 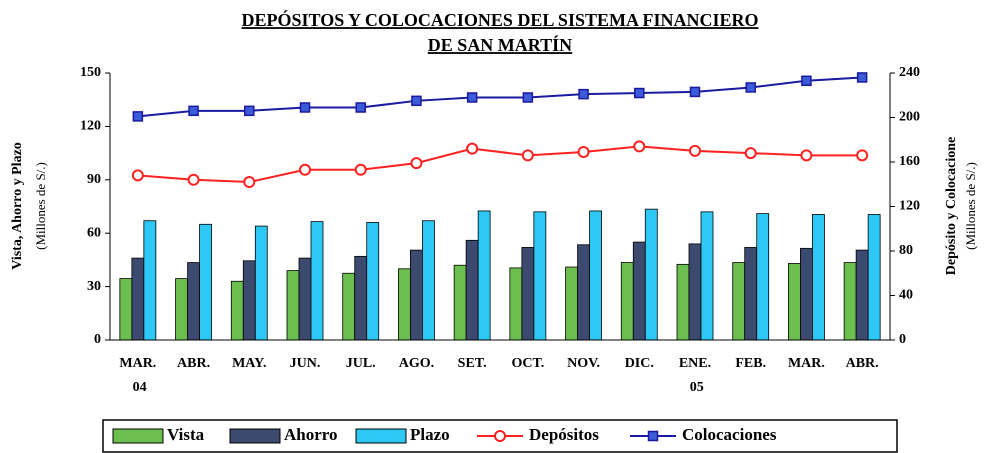 What do you see at coordinates (186, 434) in the screenshot?
I see `legend-label: Vista` at bounding box center [186, 434].